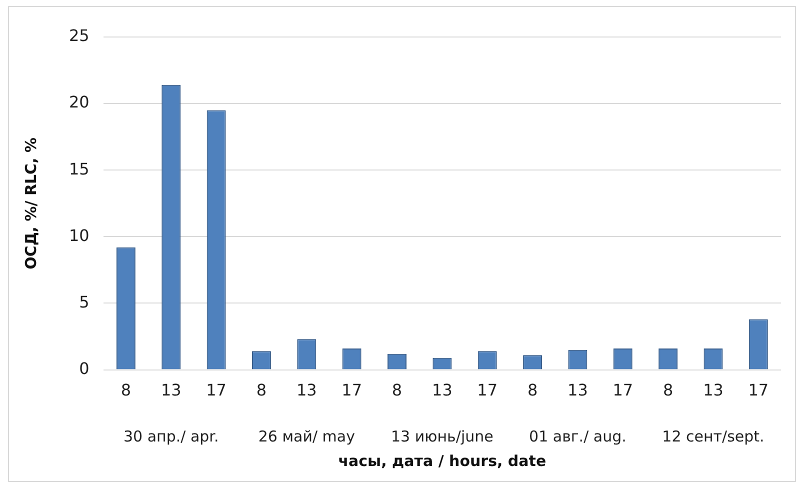 The image size is (802, 488). What do you see at coordinates (577, 437) in the screenshot?
I see `text: 01 авг./ aug.` at bounding box center [577, 437].